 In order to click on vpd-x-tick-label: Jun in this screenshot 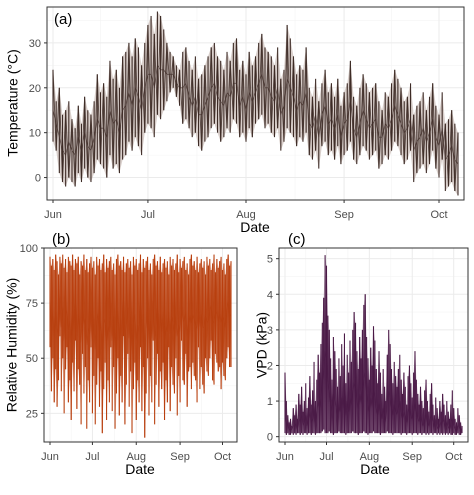, I will do `click(285, 457)`.